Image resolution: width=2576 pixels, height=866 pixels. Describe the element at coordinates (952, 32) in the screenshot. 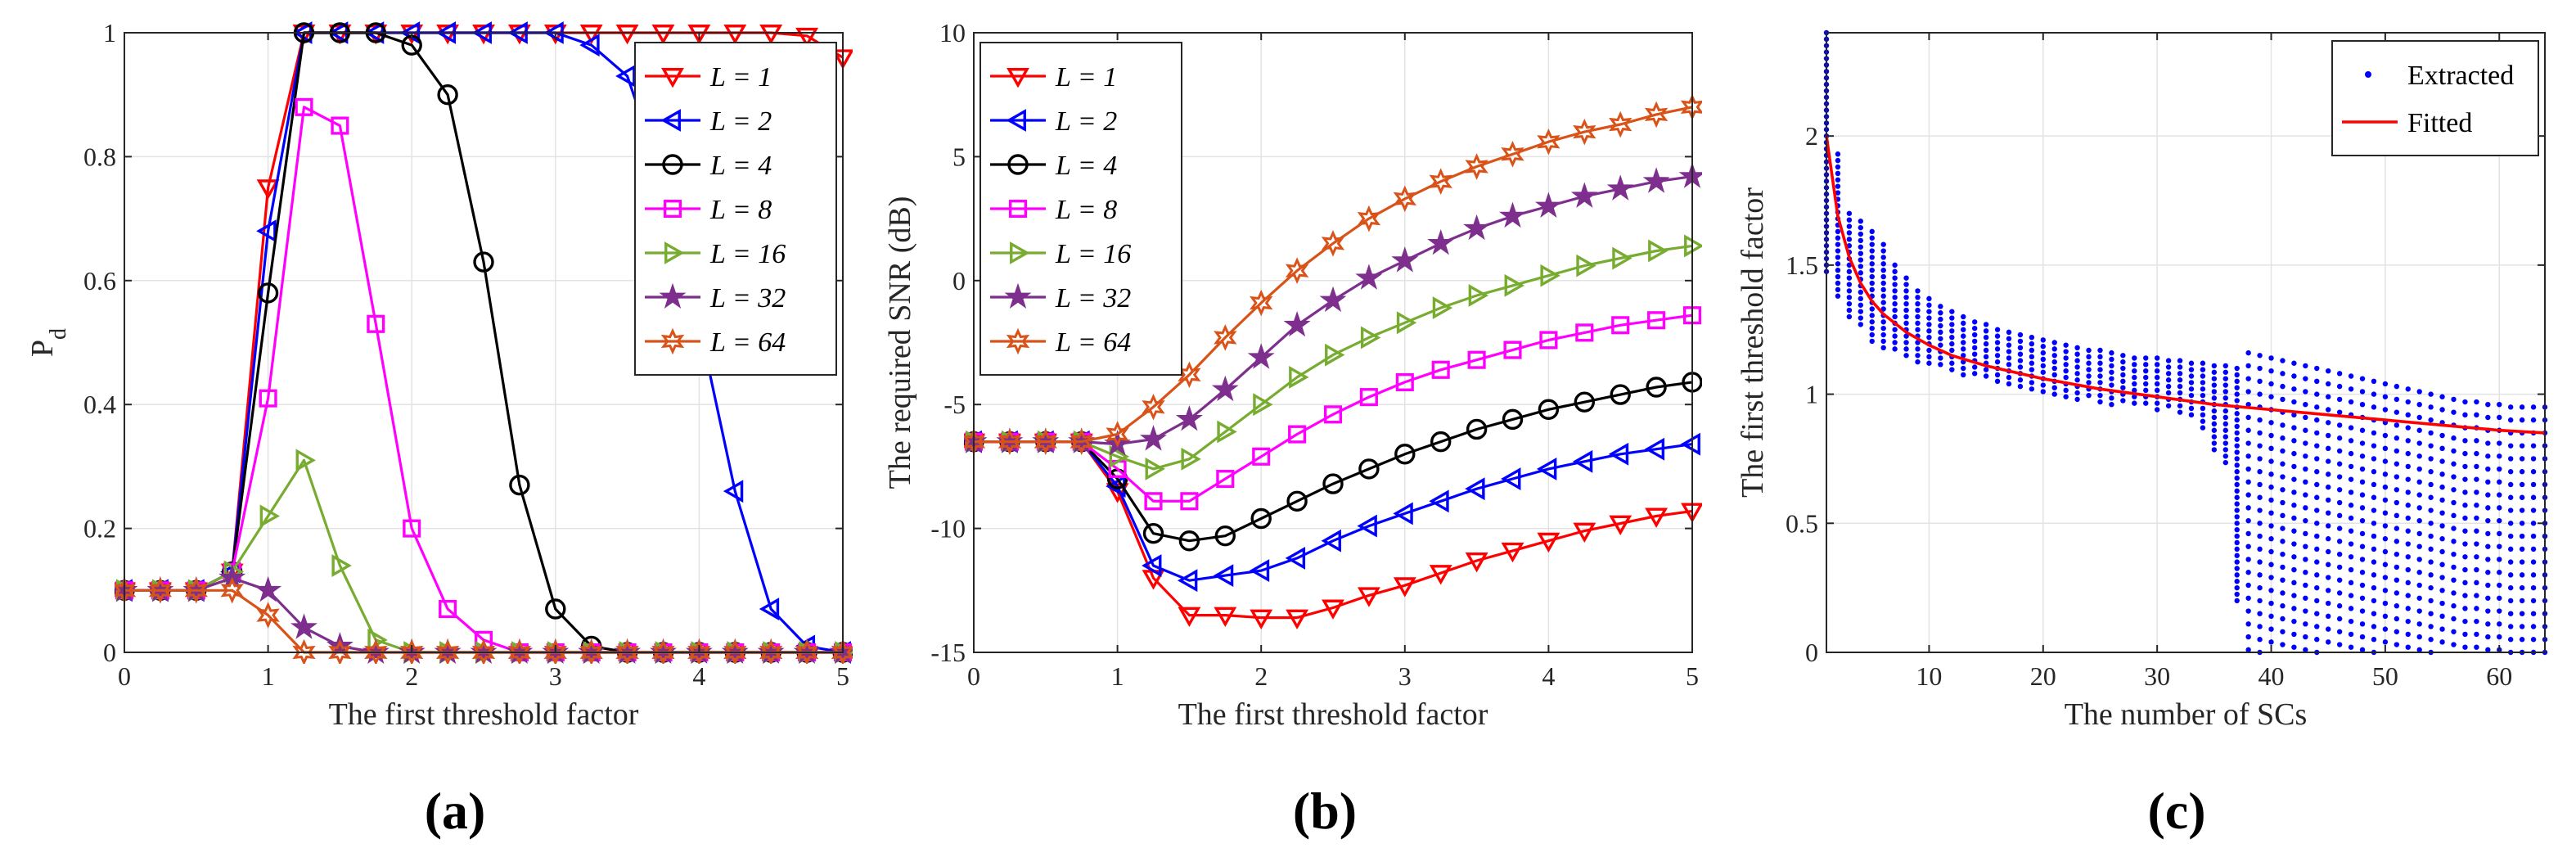

I see `y-tick-label: 10` at that location.